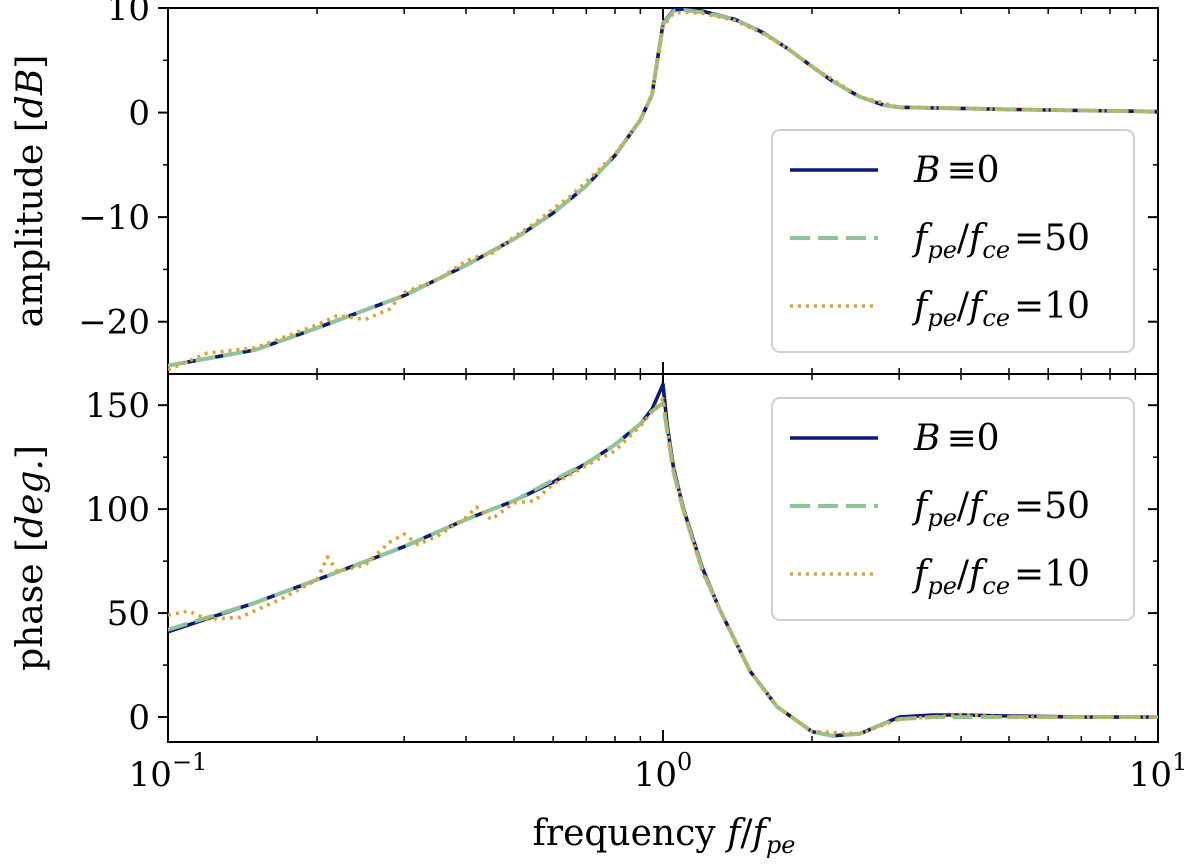 This screenshot has width=1200, height=866. What do you see at coordinates (117, 406) in the screenshot?
I see `y-tick-label: 150` at bounding box center [117, 406].